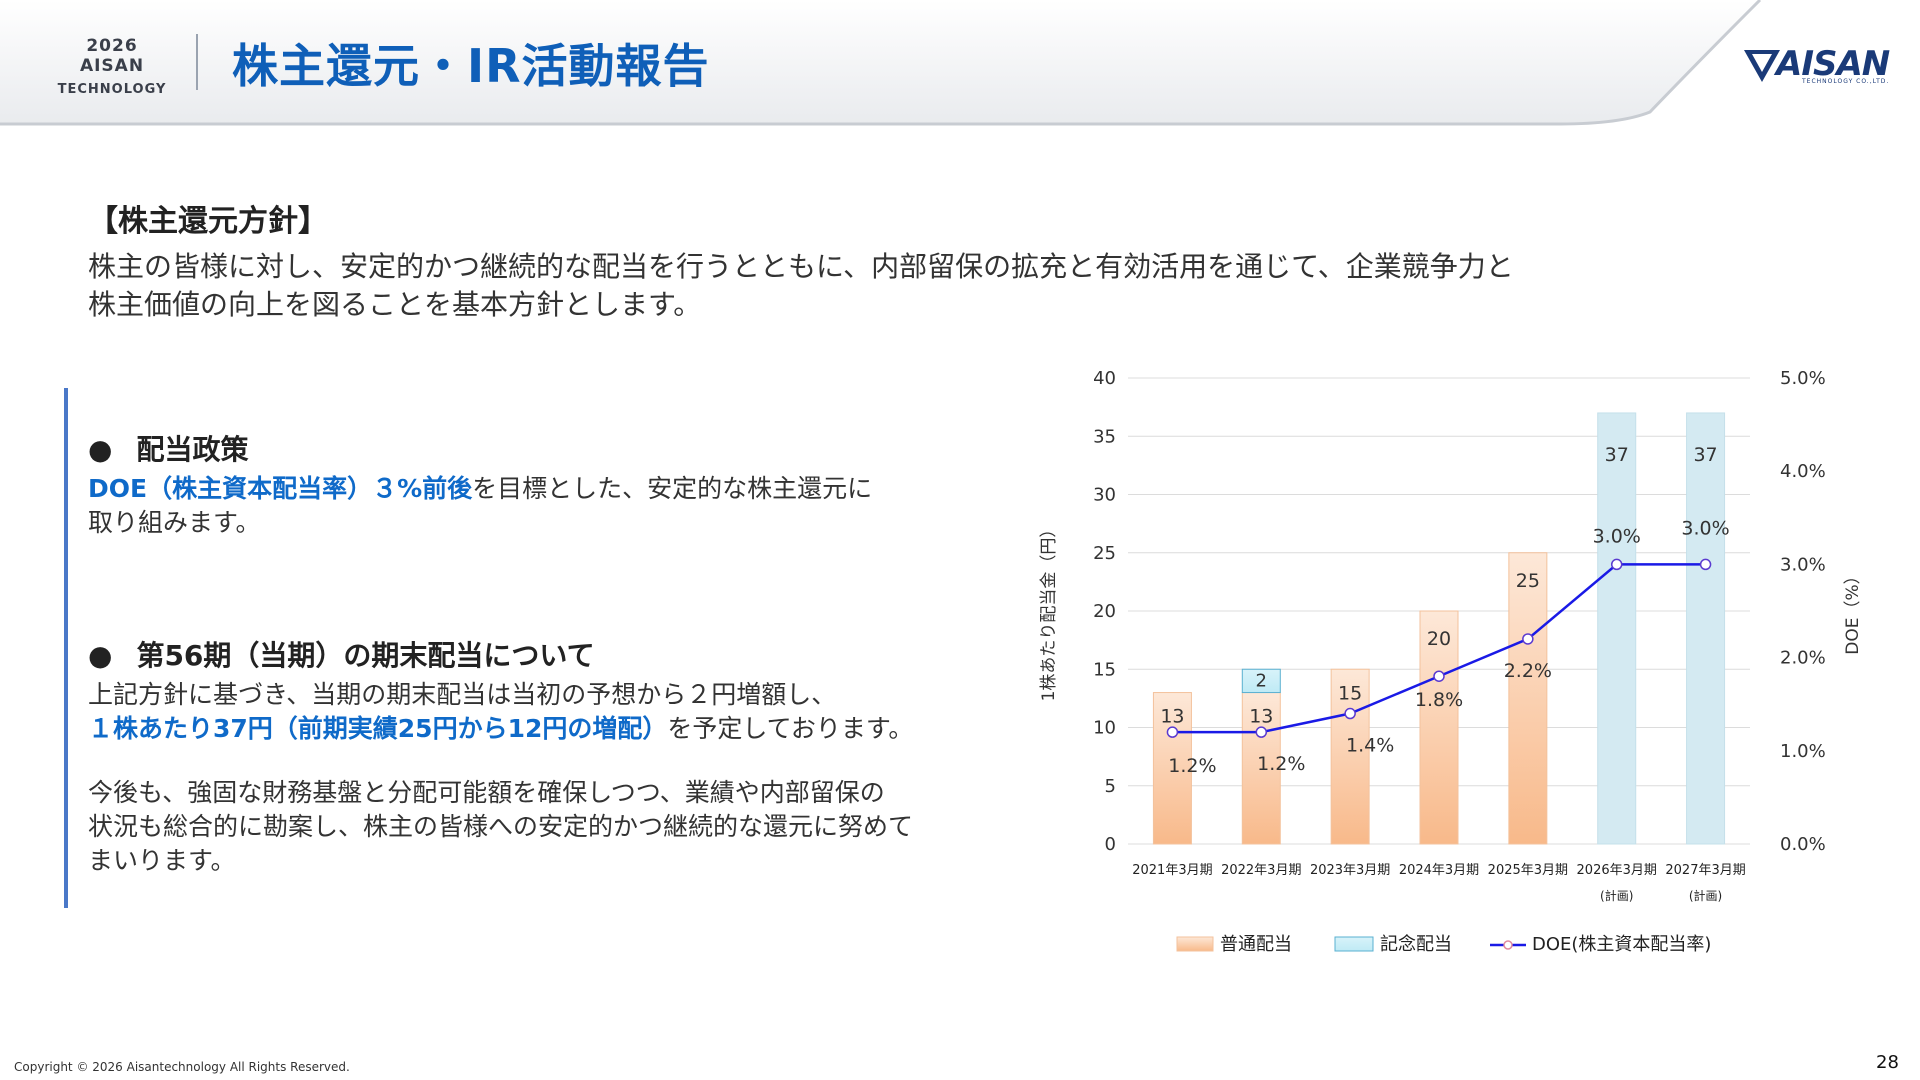 The width and height of the screenshot is (1920, 1080). I want to click on logo-mark-icon, so click(1762, 66).